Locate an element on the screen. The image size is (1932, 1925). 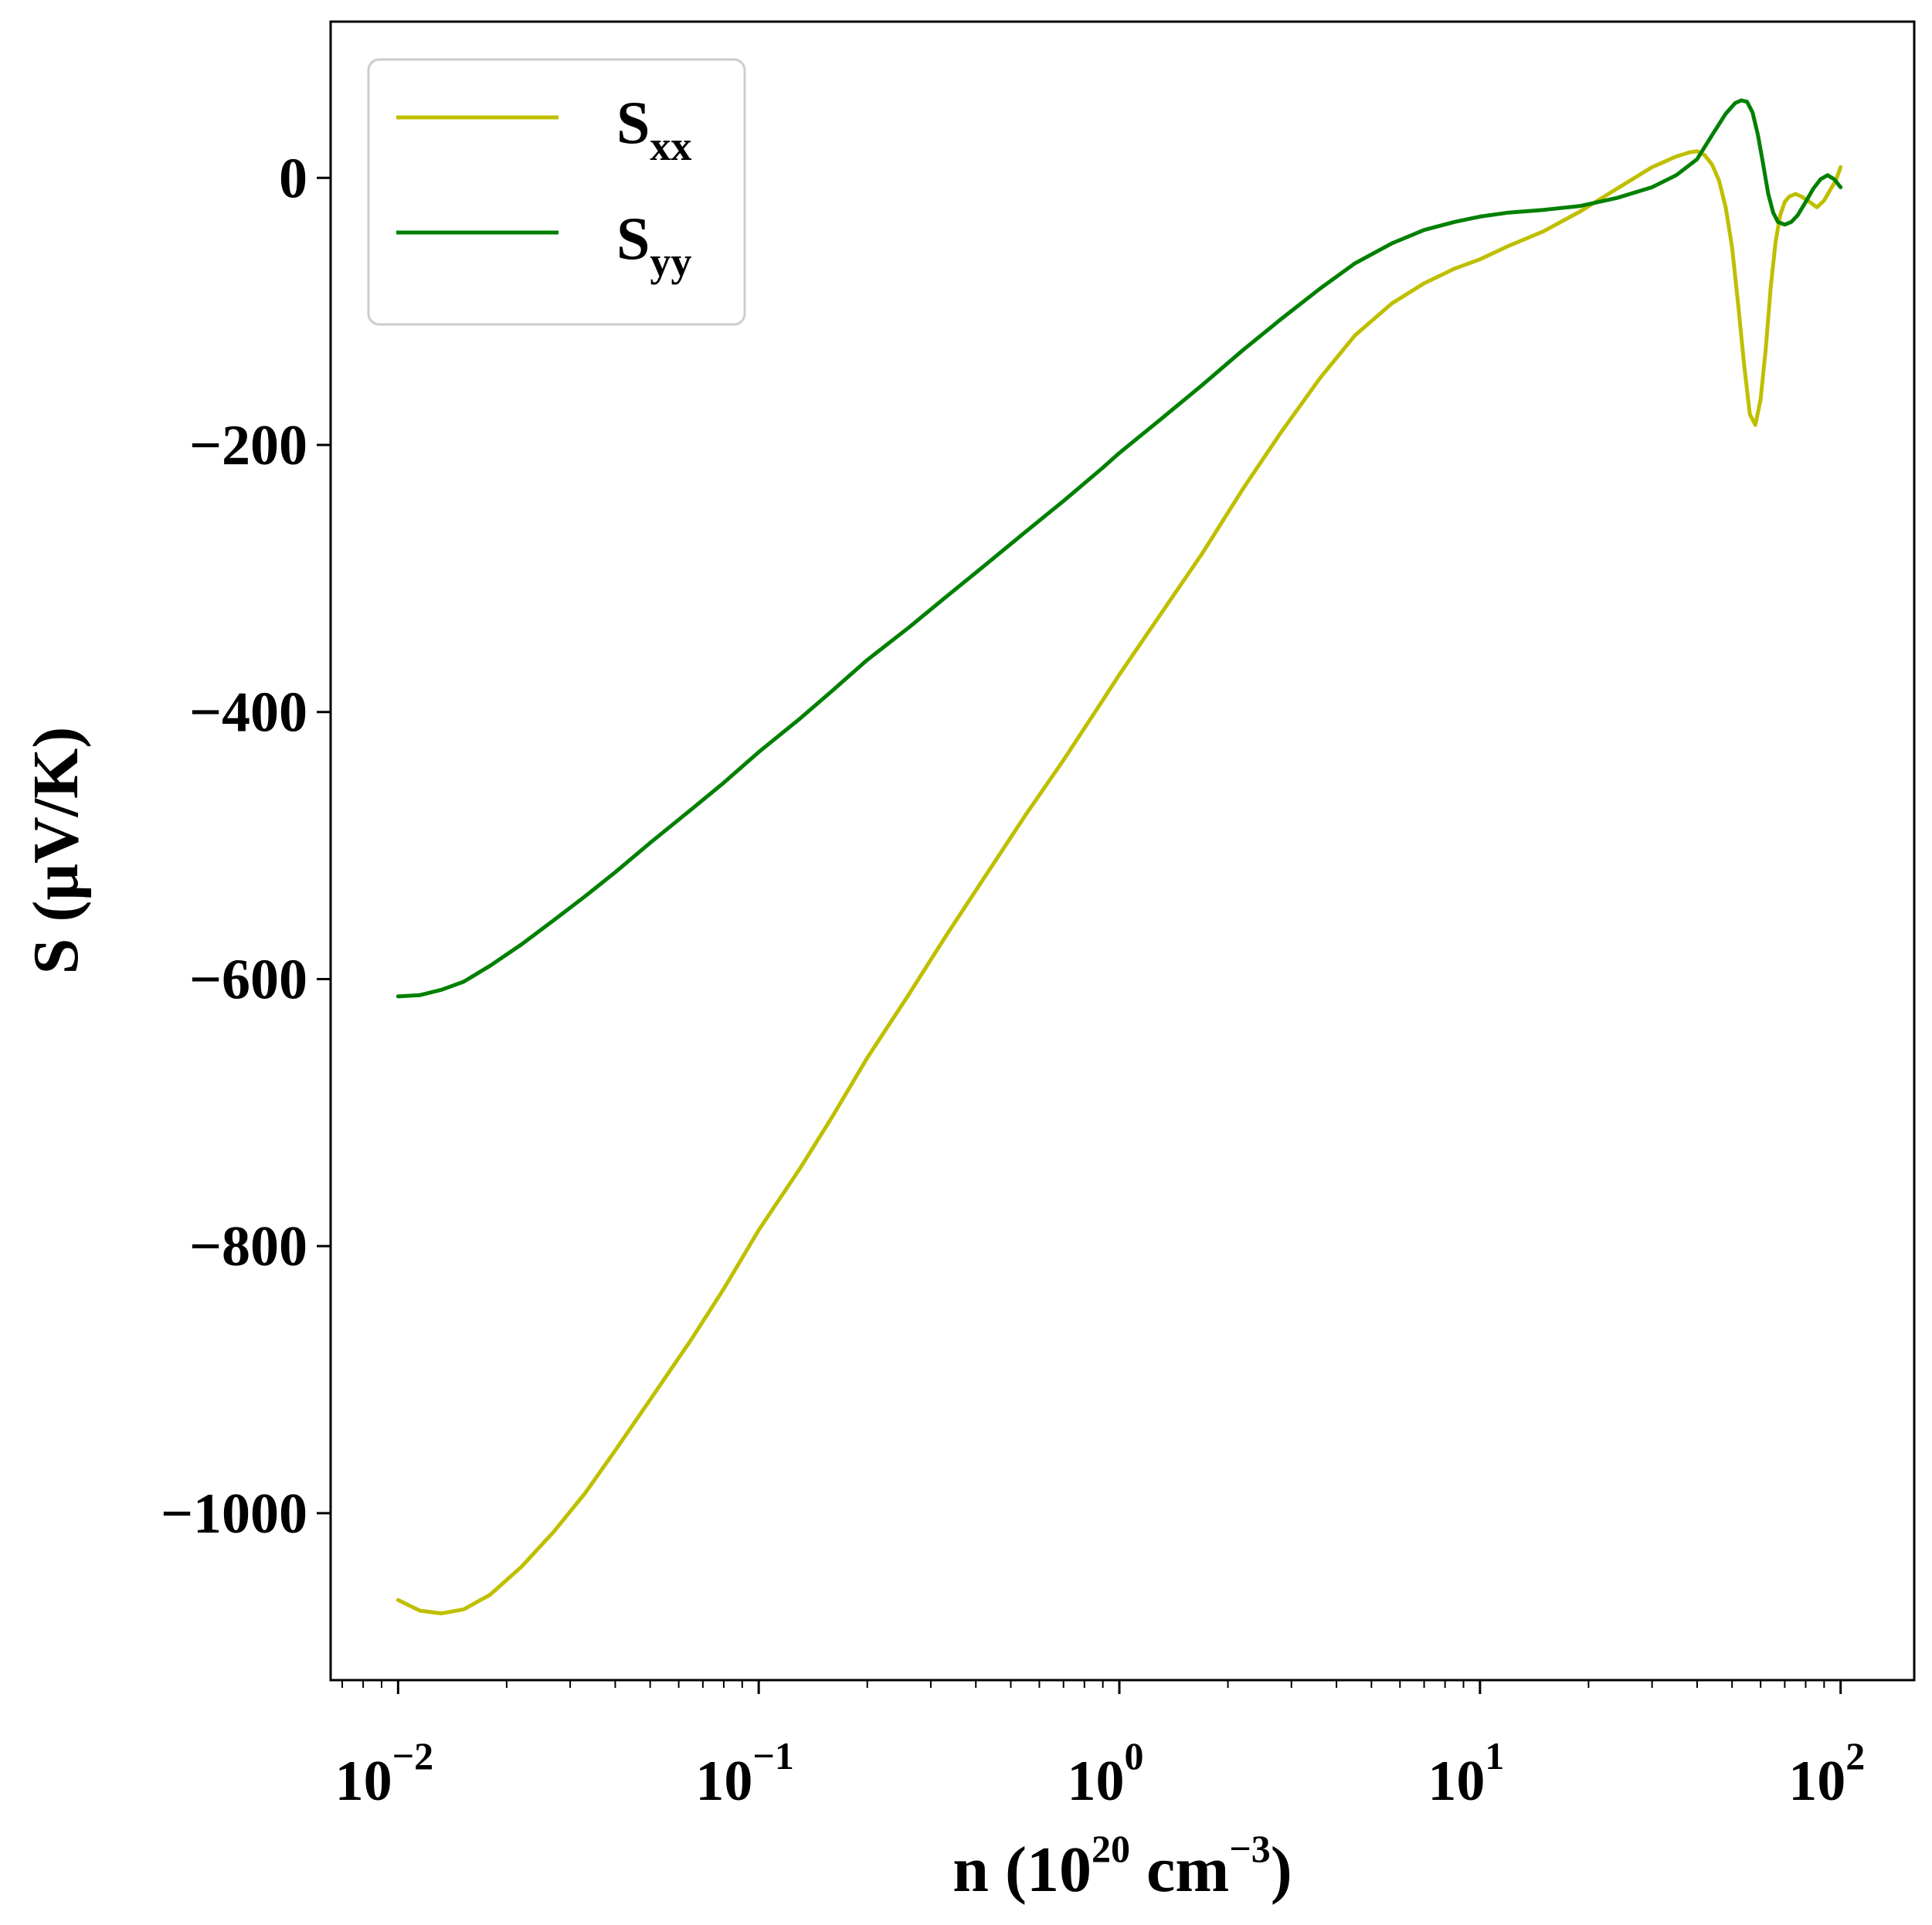
x-tick-label: 10⁻² is located at coordinates (384, 1773).